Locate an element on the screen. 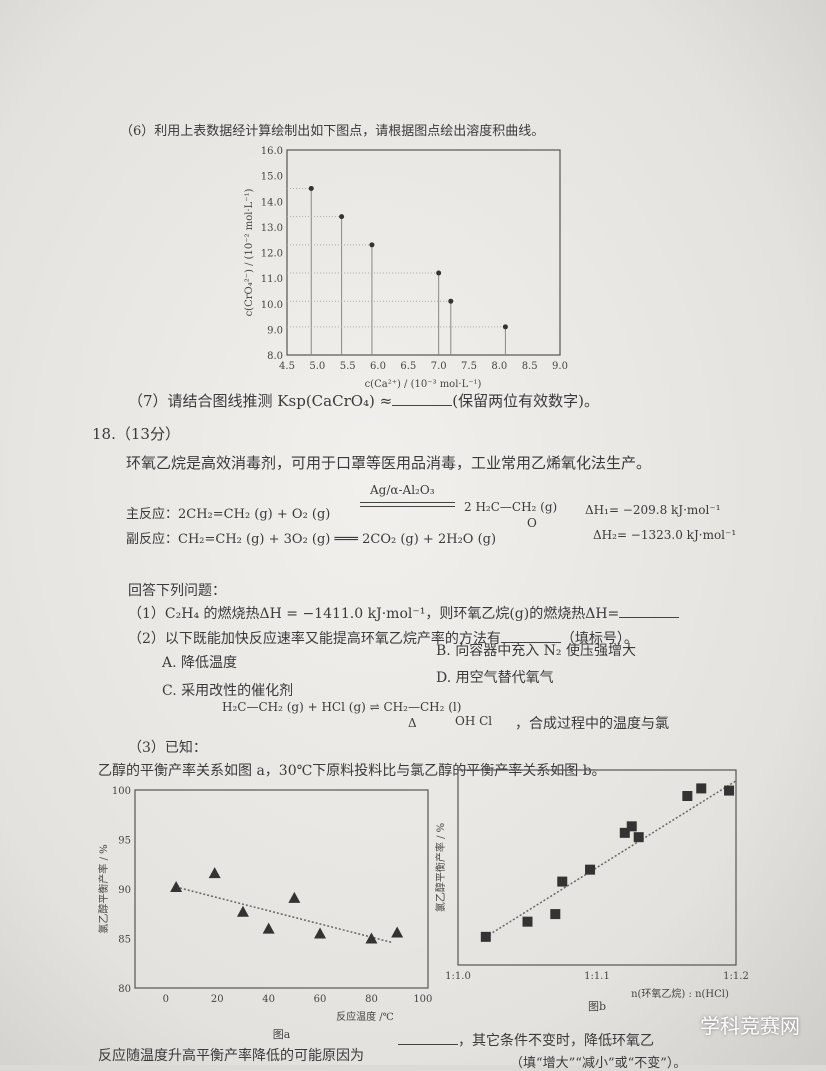  option-b: B. 向容器中充入 N₂ 使压强增大 is located at coordinates (536, 651).